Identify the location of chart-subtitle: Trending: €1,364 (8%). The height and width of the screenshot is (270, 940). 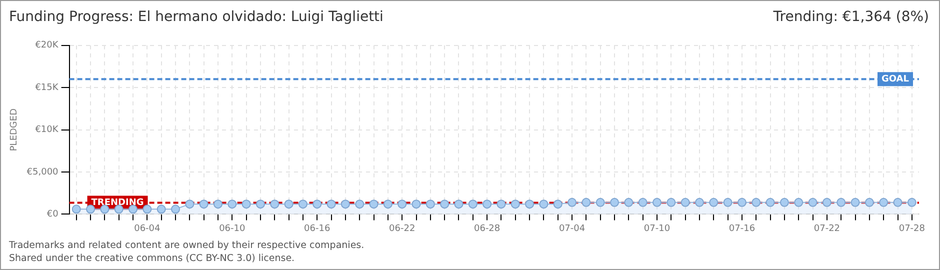
(851, 17).